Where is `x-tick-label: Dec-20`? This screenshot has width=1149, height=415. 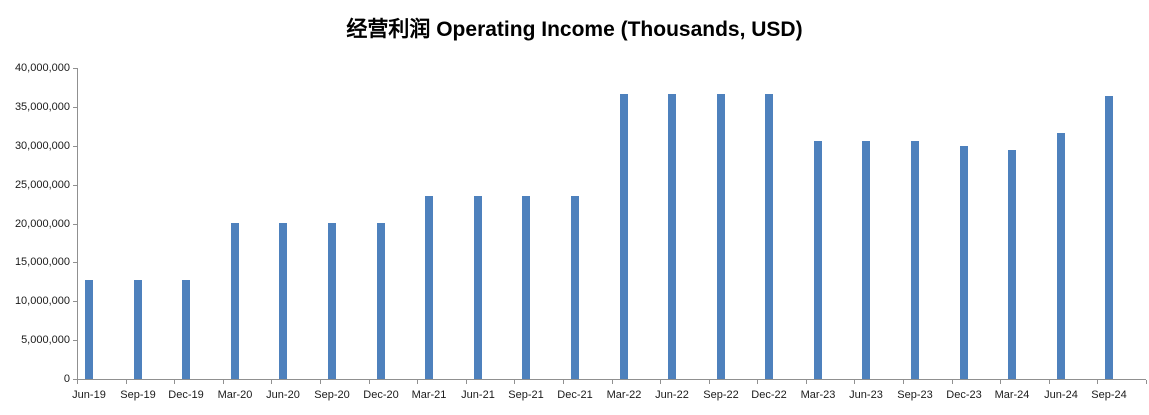 x-tick-label: Dec-20 is located at coordinates (381, 395).